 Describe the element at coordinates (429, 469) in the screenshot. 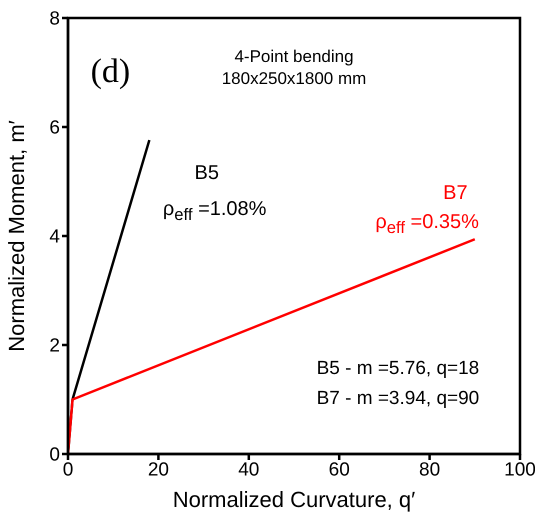

I see `x-tick-label: 80` at that location.